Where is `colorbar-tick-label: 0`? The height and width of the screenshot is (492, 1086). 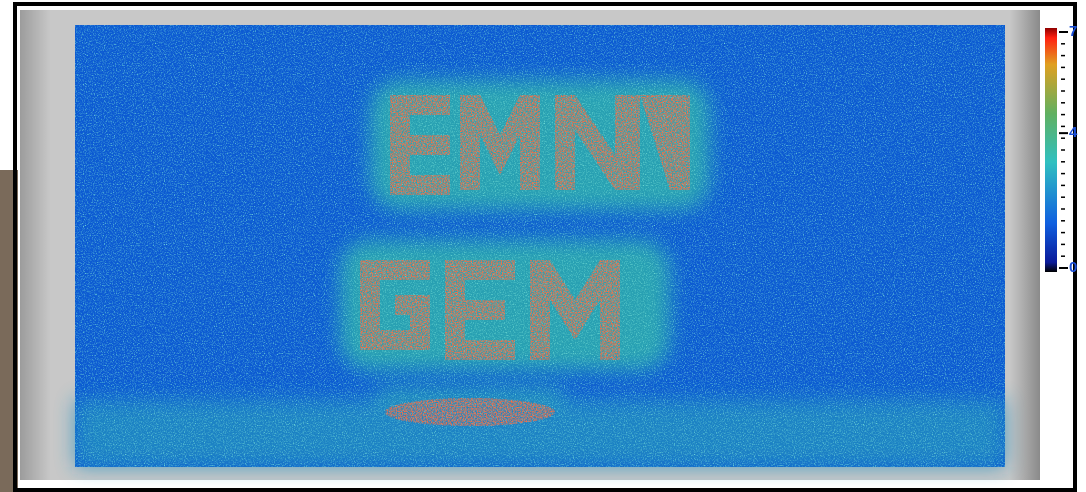
colorbar-tick-label: 0 is located at coordinates (1073, 267).